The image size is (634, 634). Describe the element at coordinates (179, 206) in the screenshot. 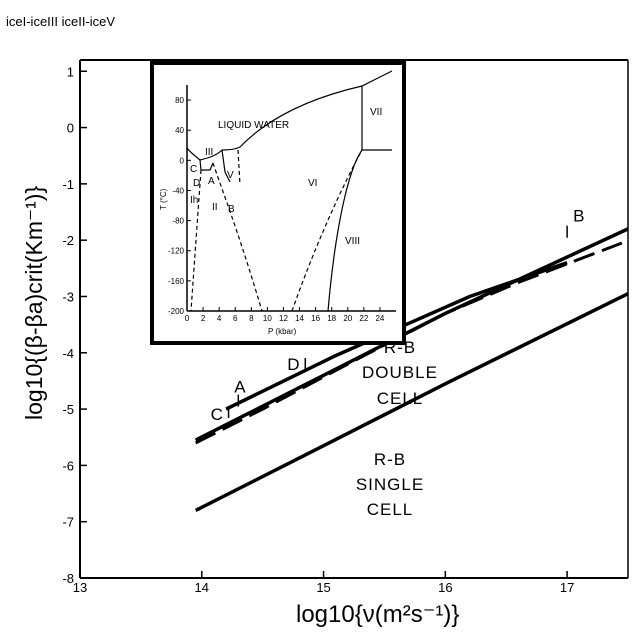

I see `inset-y-ticks: 80 40 0 -40 -80 -120 -160 -200` at that location.